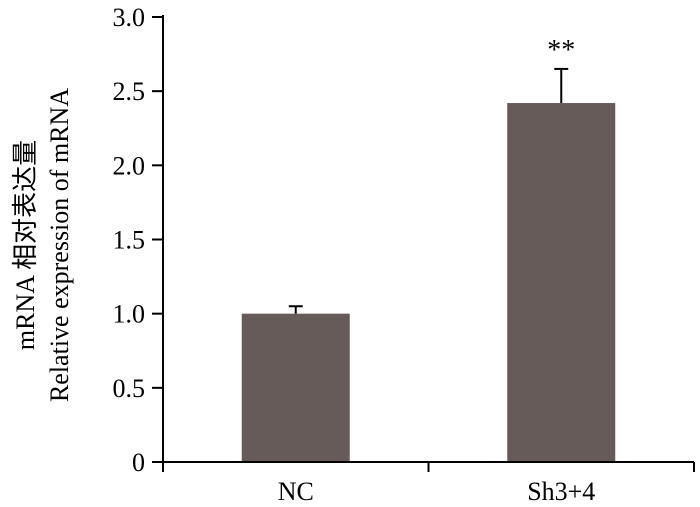 This screenshot has width=700, height=507. I want to click on y-ticks-group: 0 0.5 1.0 1.5 2.0 2.5 3.0, so click(138, 240).